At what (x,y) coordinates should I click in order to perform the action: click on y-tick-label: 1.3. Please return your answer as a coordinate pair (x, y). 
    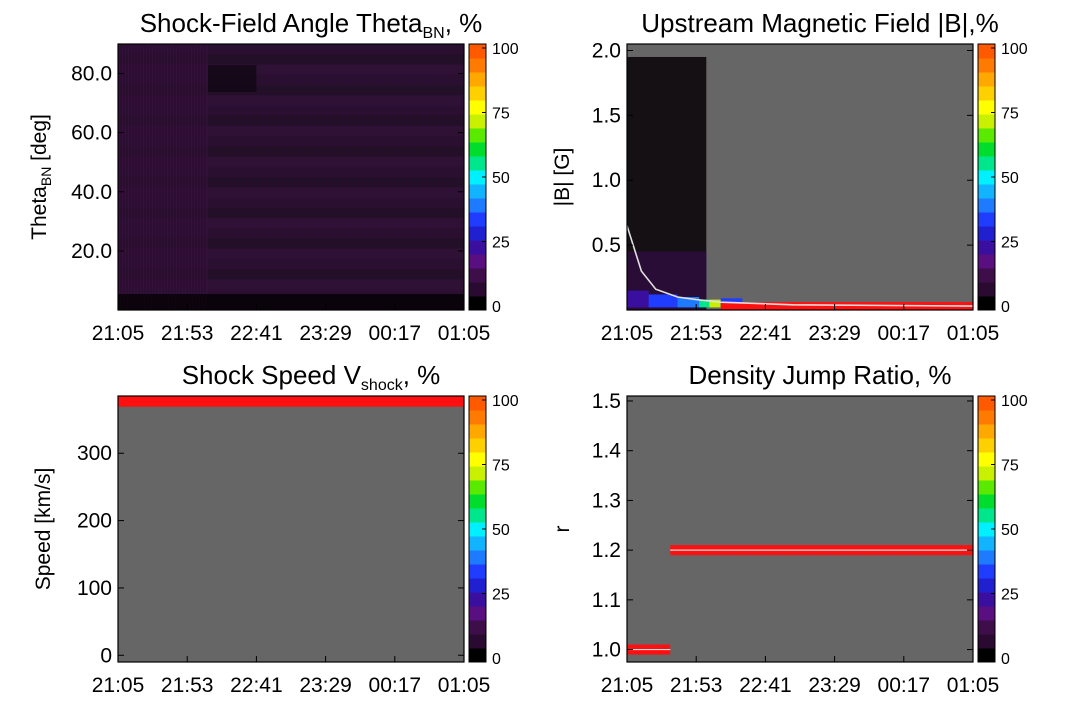
    Looking at the image, I should click on (606, 500).